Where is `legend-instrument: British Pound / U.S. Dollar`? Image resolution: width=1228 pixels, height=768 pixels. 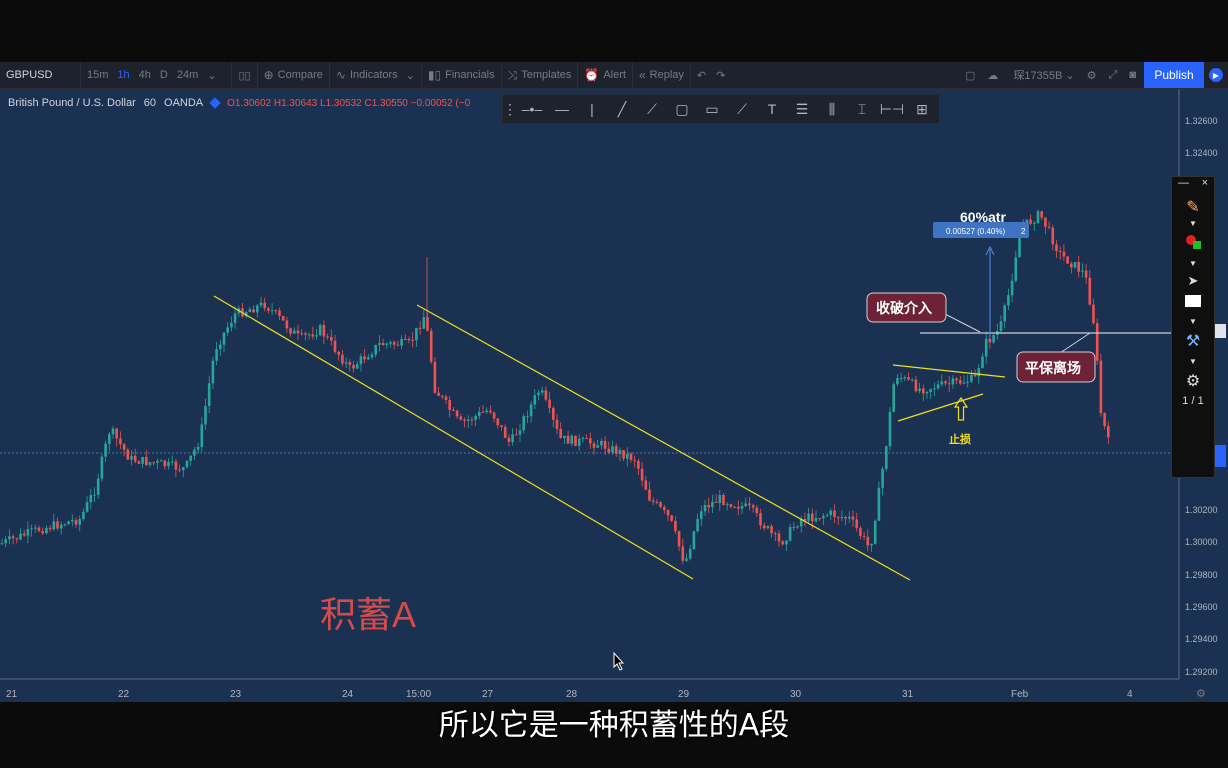 legend-instrument: British Pound / U.S. Dollar is located at coordinates (72, 103).